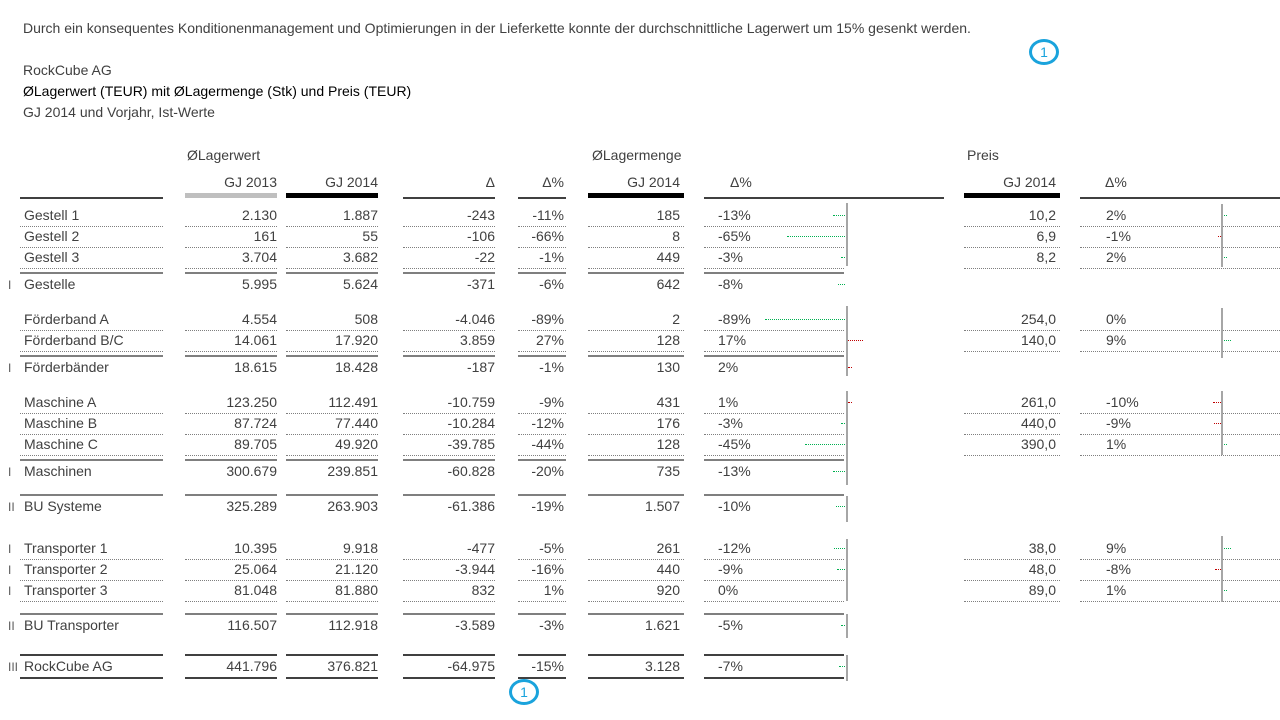 This screenshot has width=1280, height=720. Describe the element at coordinates (251, 506) in the screenshot. I see `cell-lw-prev: 325.289` at that location.